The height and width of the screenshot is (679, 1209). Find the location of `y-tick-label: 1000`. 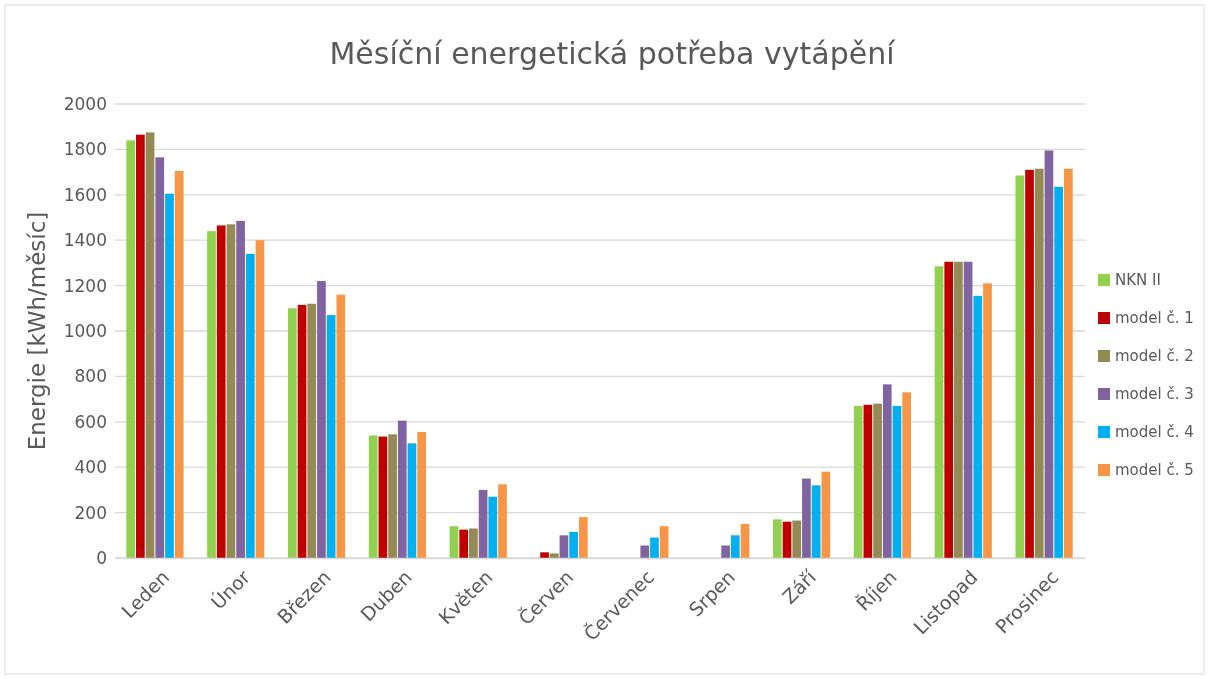

y-tick-label: 1000 is located at coordinates (85, 330).